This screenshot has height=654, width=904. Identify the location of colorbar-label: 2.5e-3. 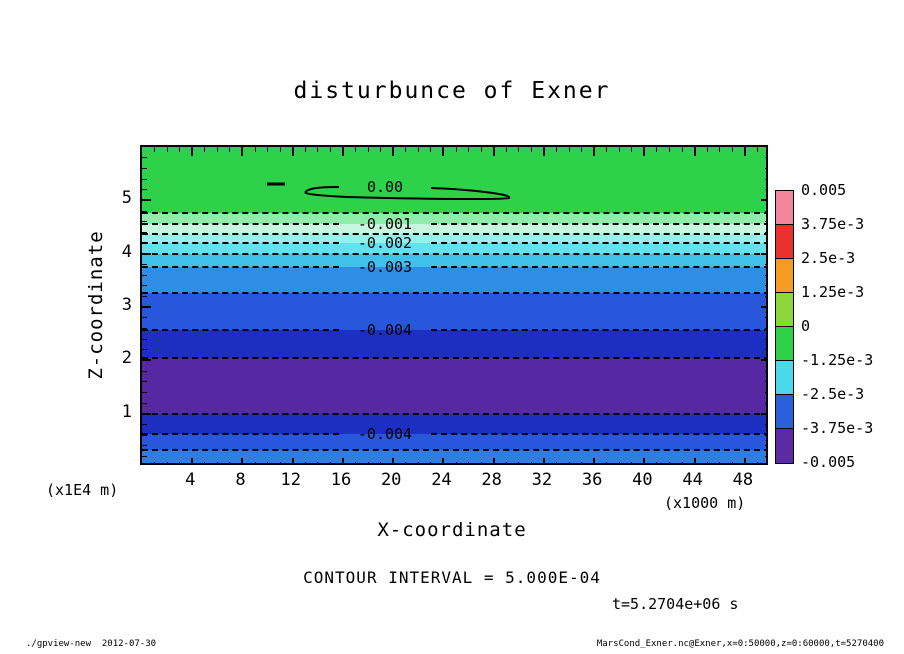
(828, 258).